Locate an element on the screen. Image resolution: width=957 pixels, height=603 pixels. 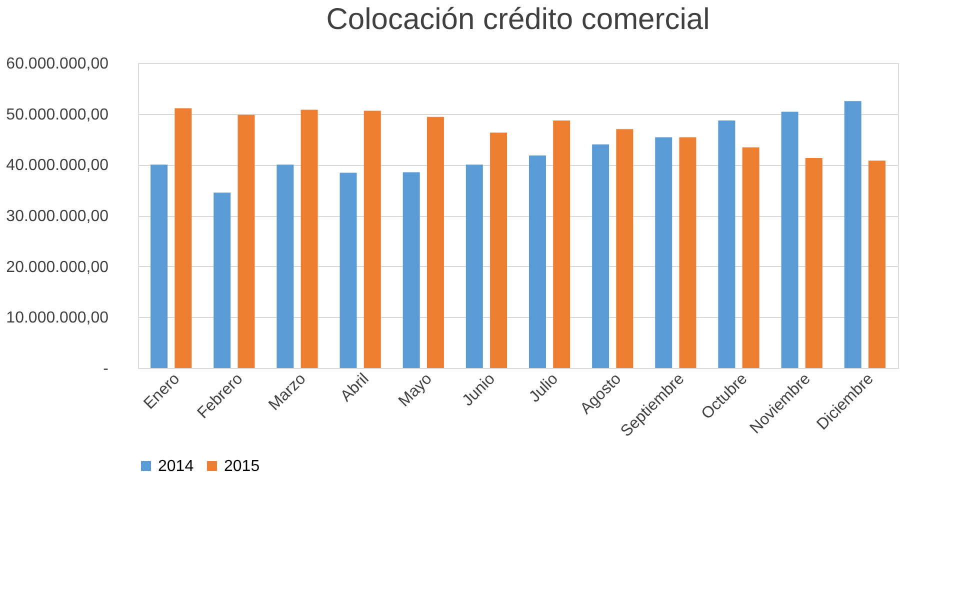
y-tick-label: 20.000.000,00 is located at coordinates (57, 267).